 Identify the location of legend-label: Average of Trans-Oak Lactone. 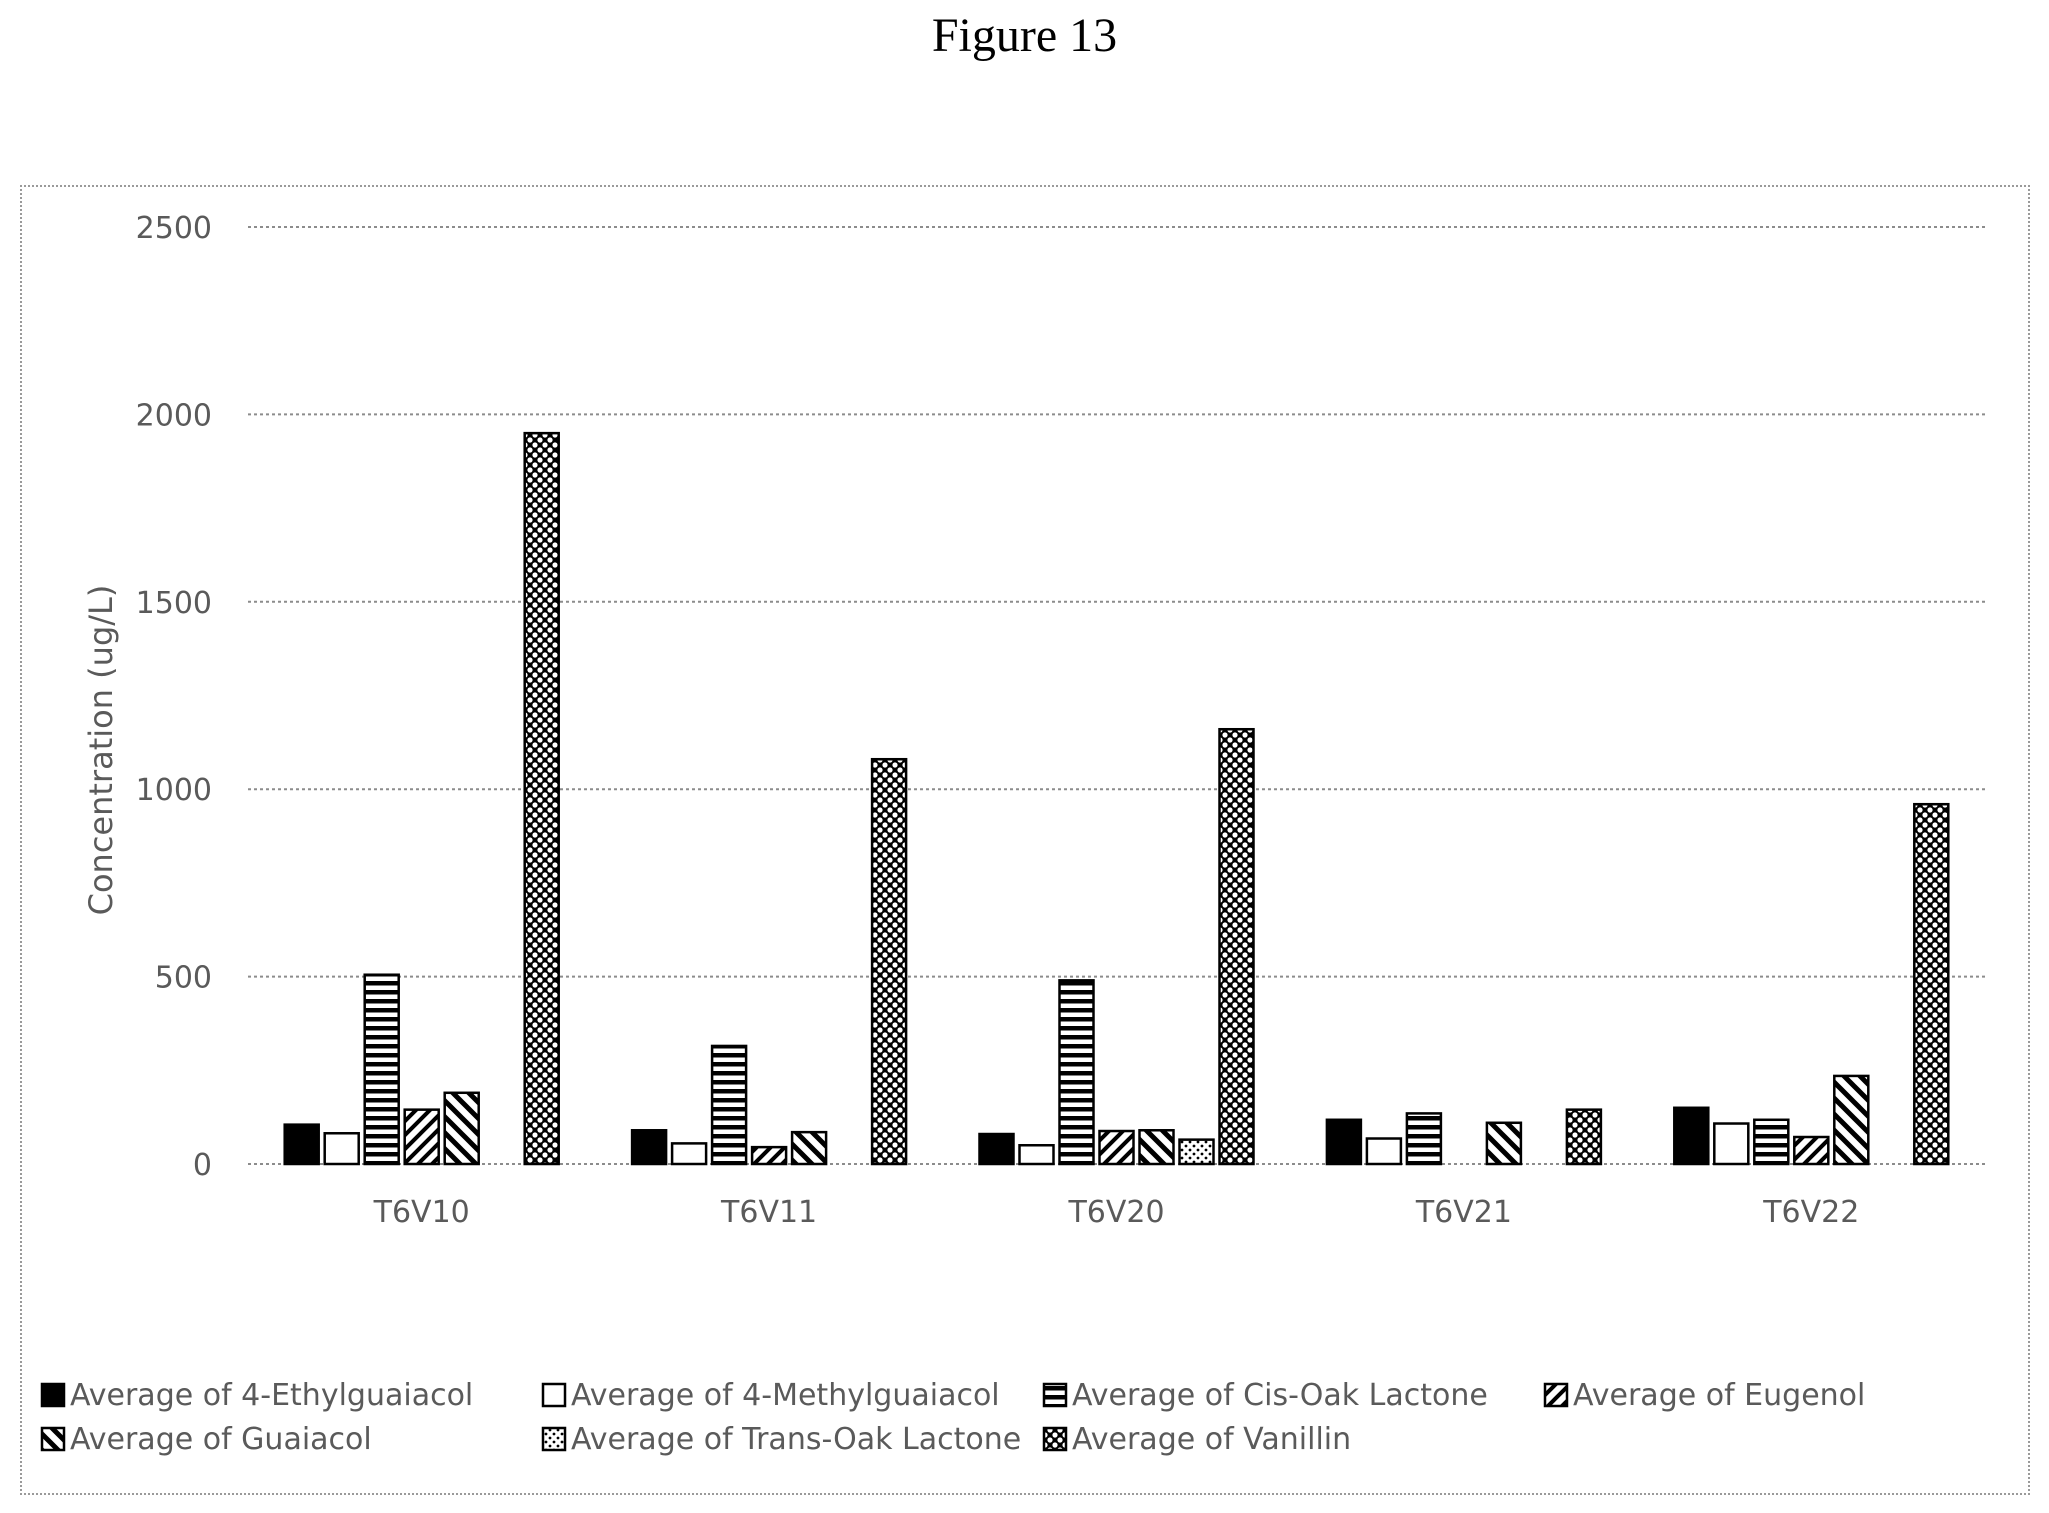
(796, 1439).